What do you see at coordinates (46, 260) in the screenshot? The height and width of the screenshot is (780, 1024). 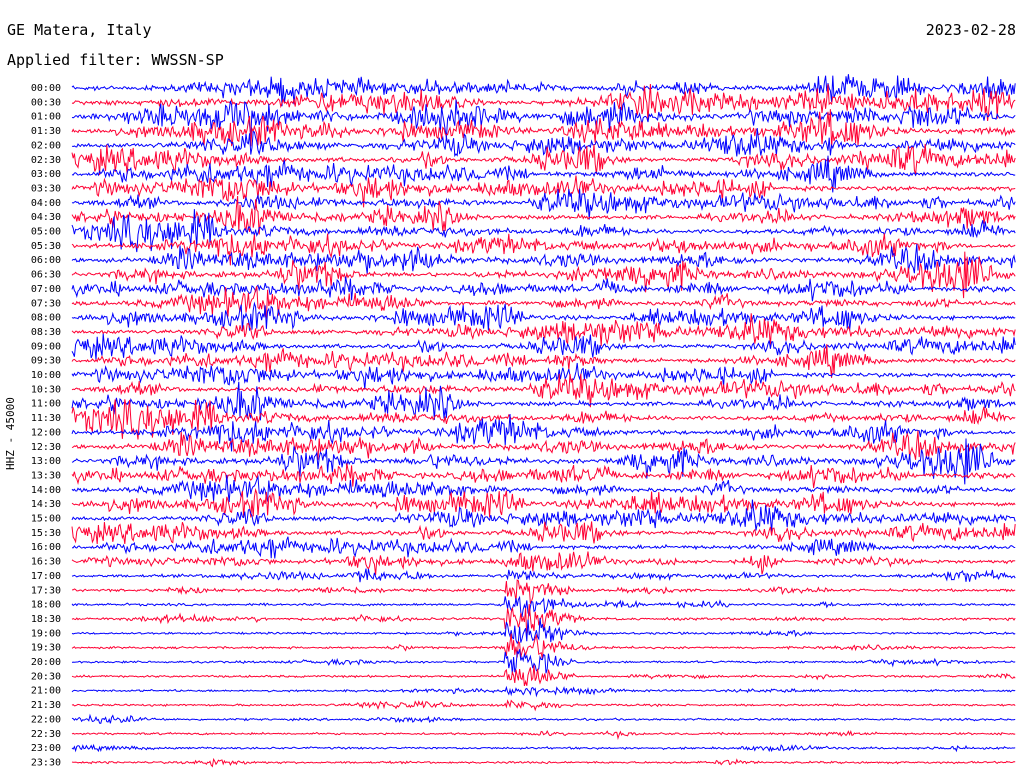 I see `time-tick-label: 06:00` at bounding box center [46, 260].